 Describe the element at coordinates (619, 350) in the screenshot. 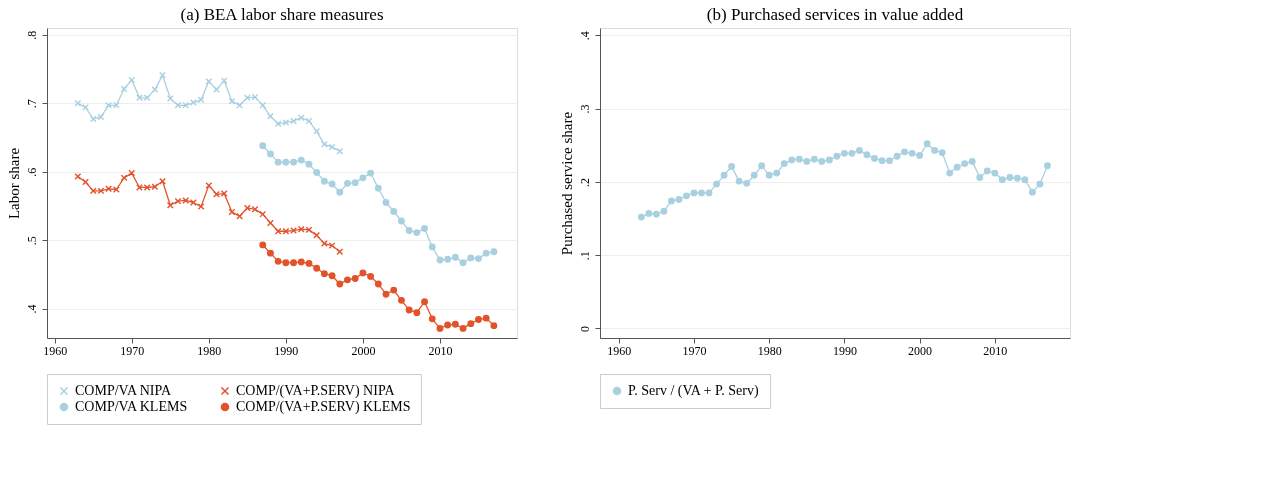

I see `x-tick-label: 1960` at that location.